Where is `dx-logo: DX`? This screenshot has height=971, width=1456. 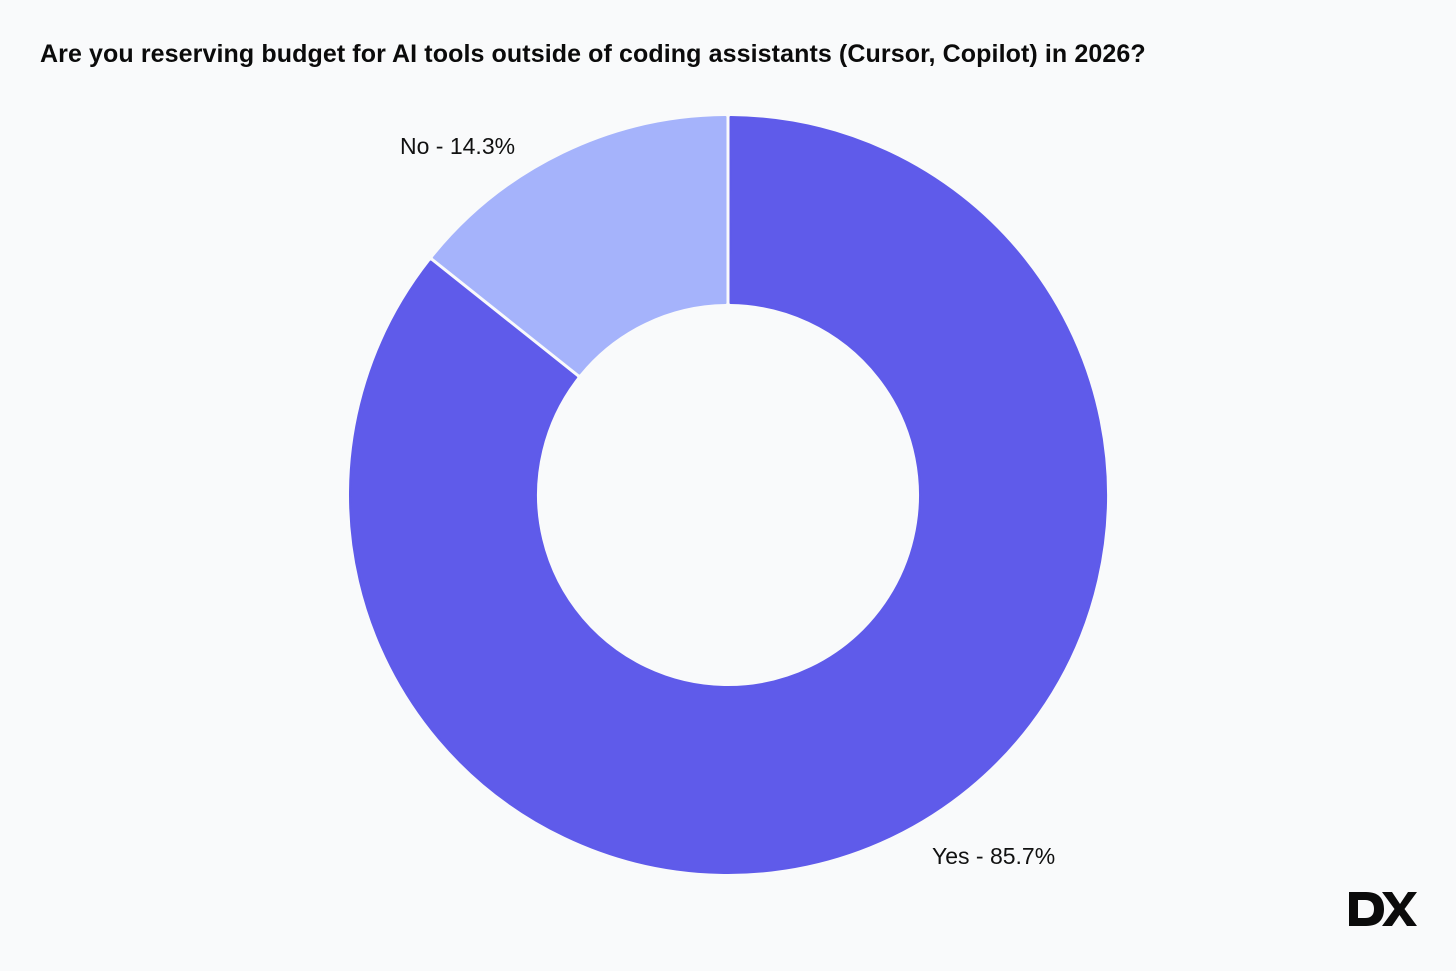
dx-logo: DX is located at coordinates (1383, 909).